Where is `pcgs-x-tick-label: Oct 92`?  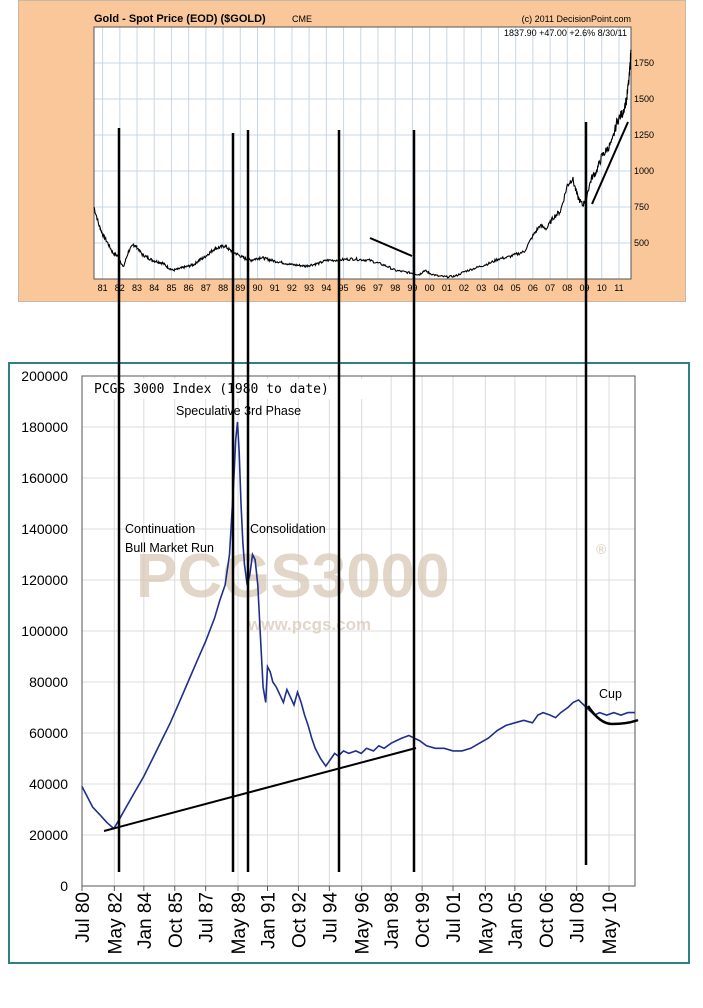
pcgs-x-tick-label: Oct 92 is located at coordinates (299, 920).